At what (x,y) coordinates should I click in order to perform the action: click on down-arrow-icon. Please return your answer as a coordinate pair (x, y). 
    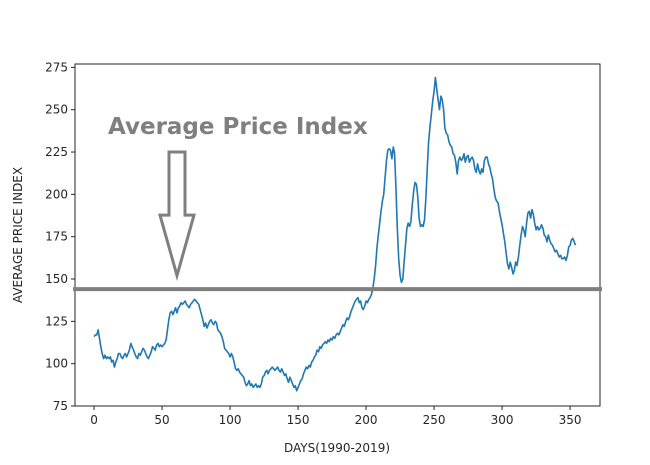
    Looking at the image, I should click on (177, 216).